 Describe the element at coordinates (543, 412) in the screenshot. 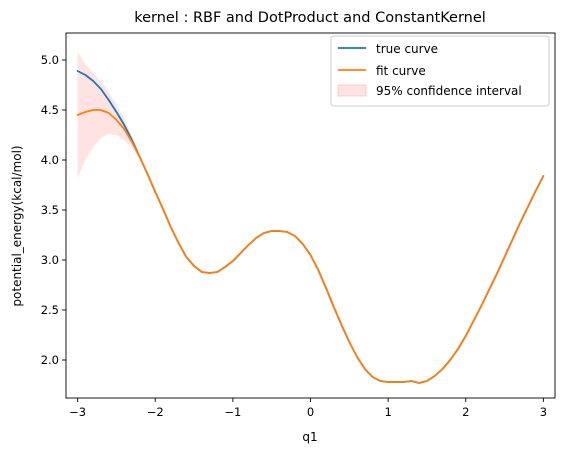

I see `x-tick-label: 3` at that location.